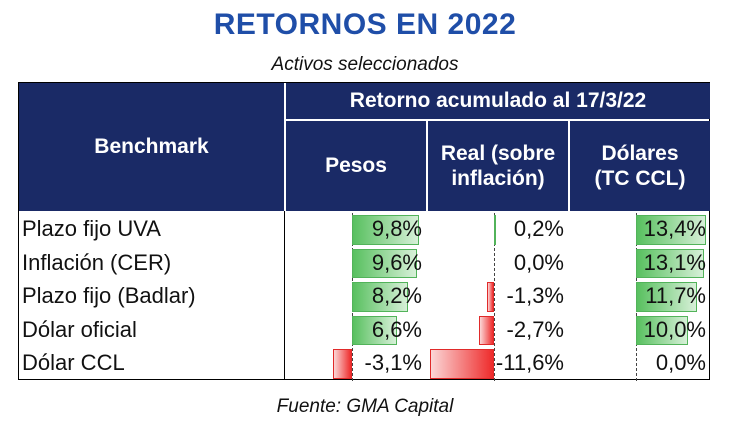 The height and width of the screenshot is (429, 730). What do you see at coordinates (494, 297) in the screenshot?
I see `zero-axis` at bounding box center [494, 297].